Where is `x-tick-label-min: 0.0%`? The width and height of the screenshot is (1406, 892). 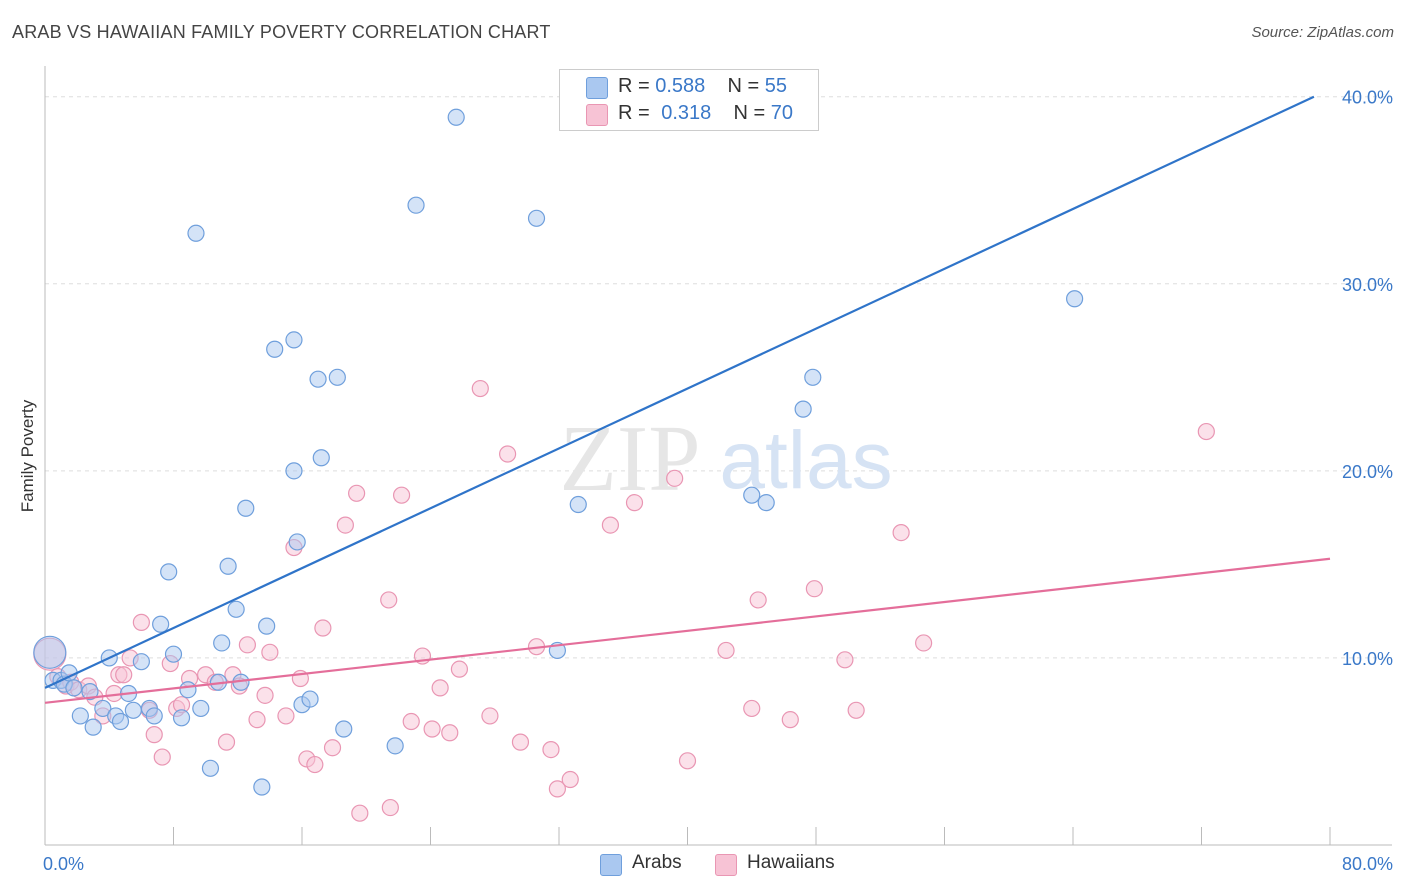 x-tick-label-min: 0.0% is located at coordinates (63, 864).